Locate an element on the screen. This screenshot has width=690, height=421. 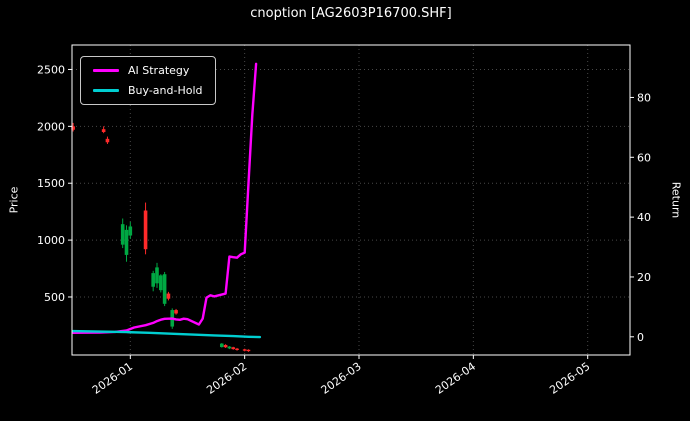
chart-title: cnoption [AG2603P16700.SHF] is located at coordinates (351, 13).